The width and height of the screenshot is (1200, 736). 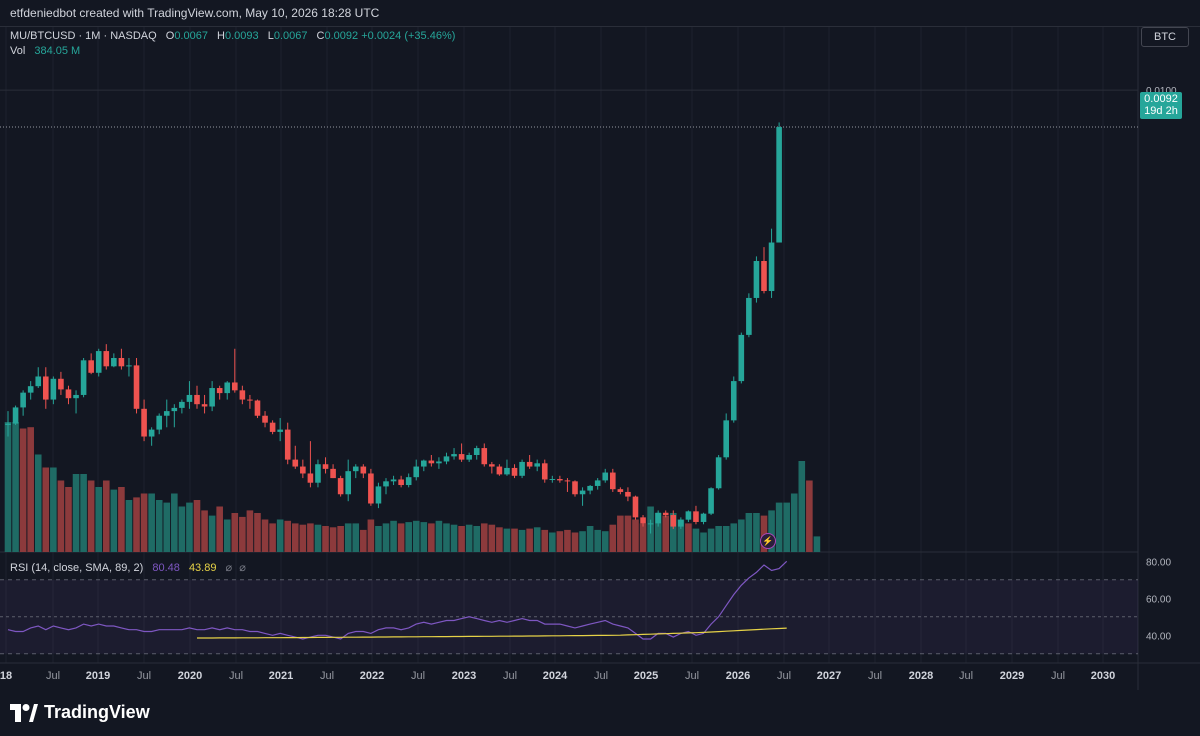 I want to click on volume-label: Vol, so click(x=18, y=51).